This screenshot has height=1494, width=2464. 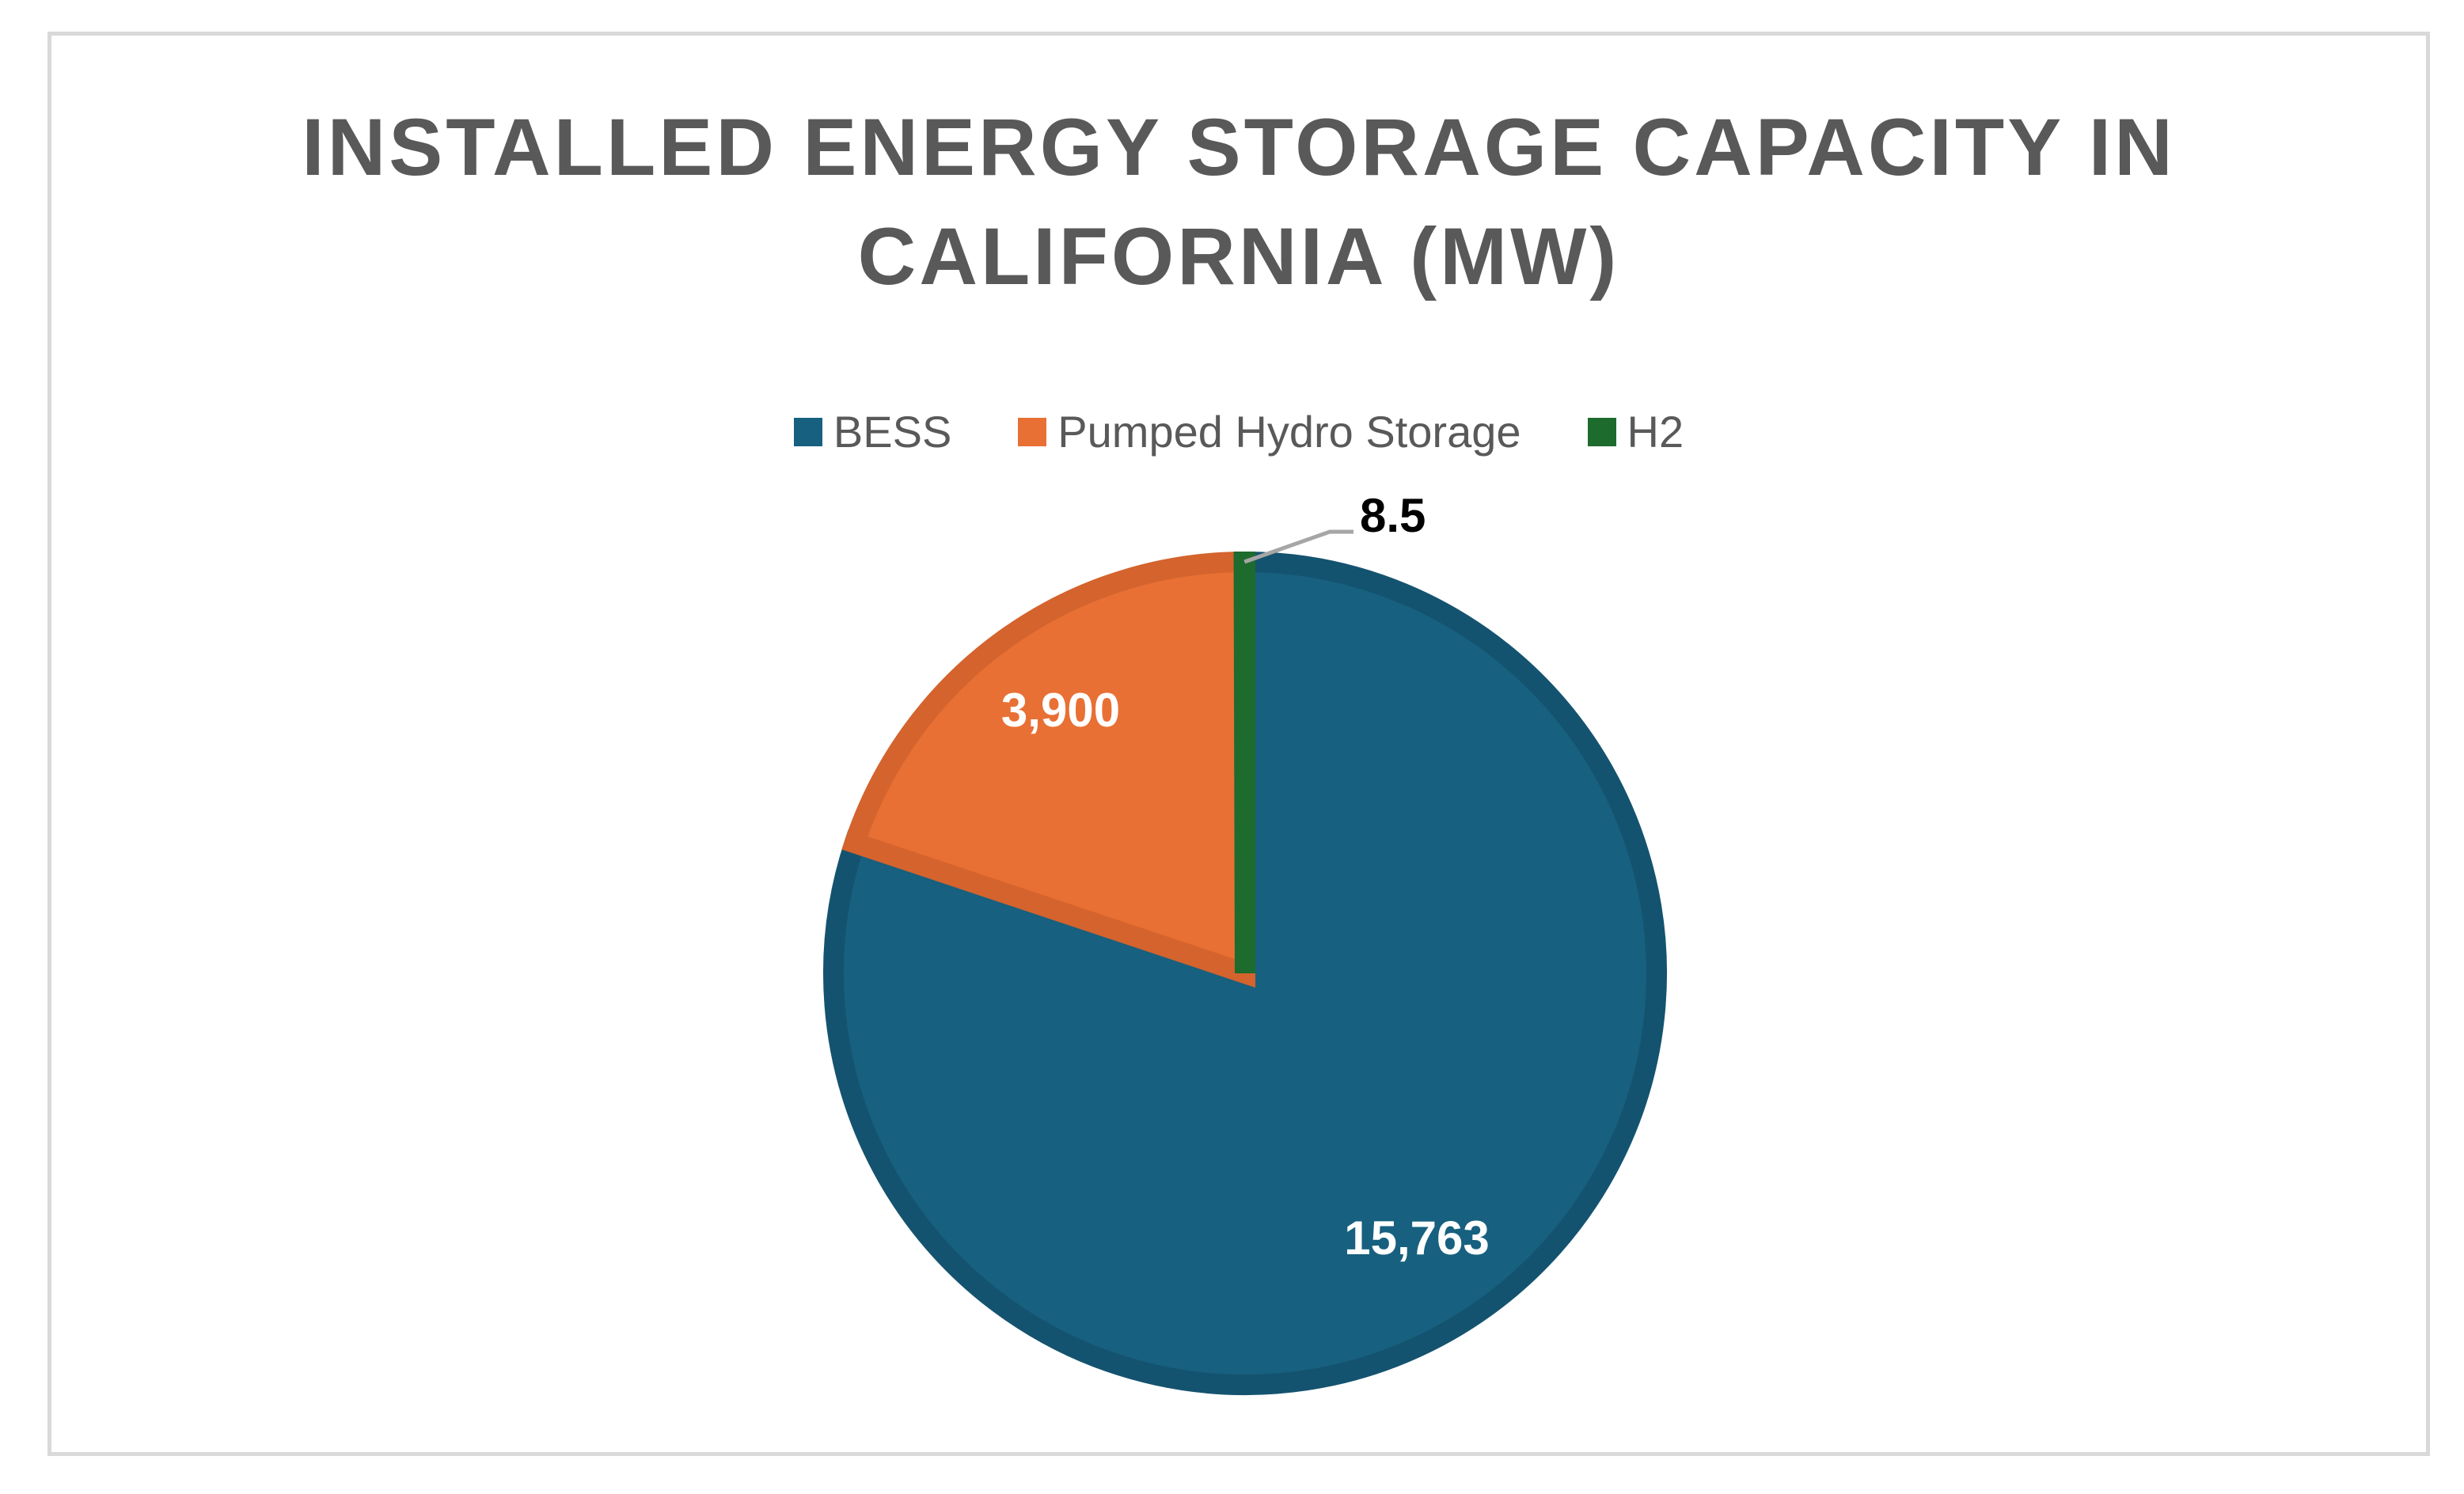 I want to click on legend-label-bess: BESS, so click(x=892, y=432).